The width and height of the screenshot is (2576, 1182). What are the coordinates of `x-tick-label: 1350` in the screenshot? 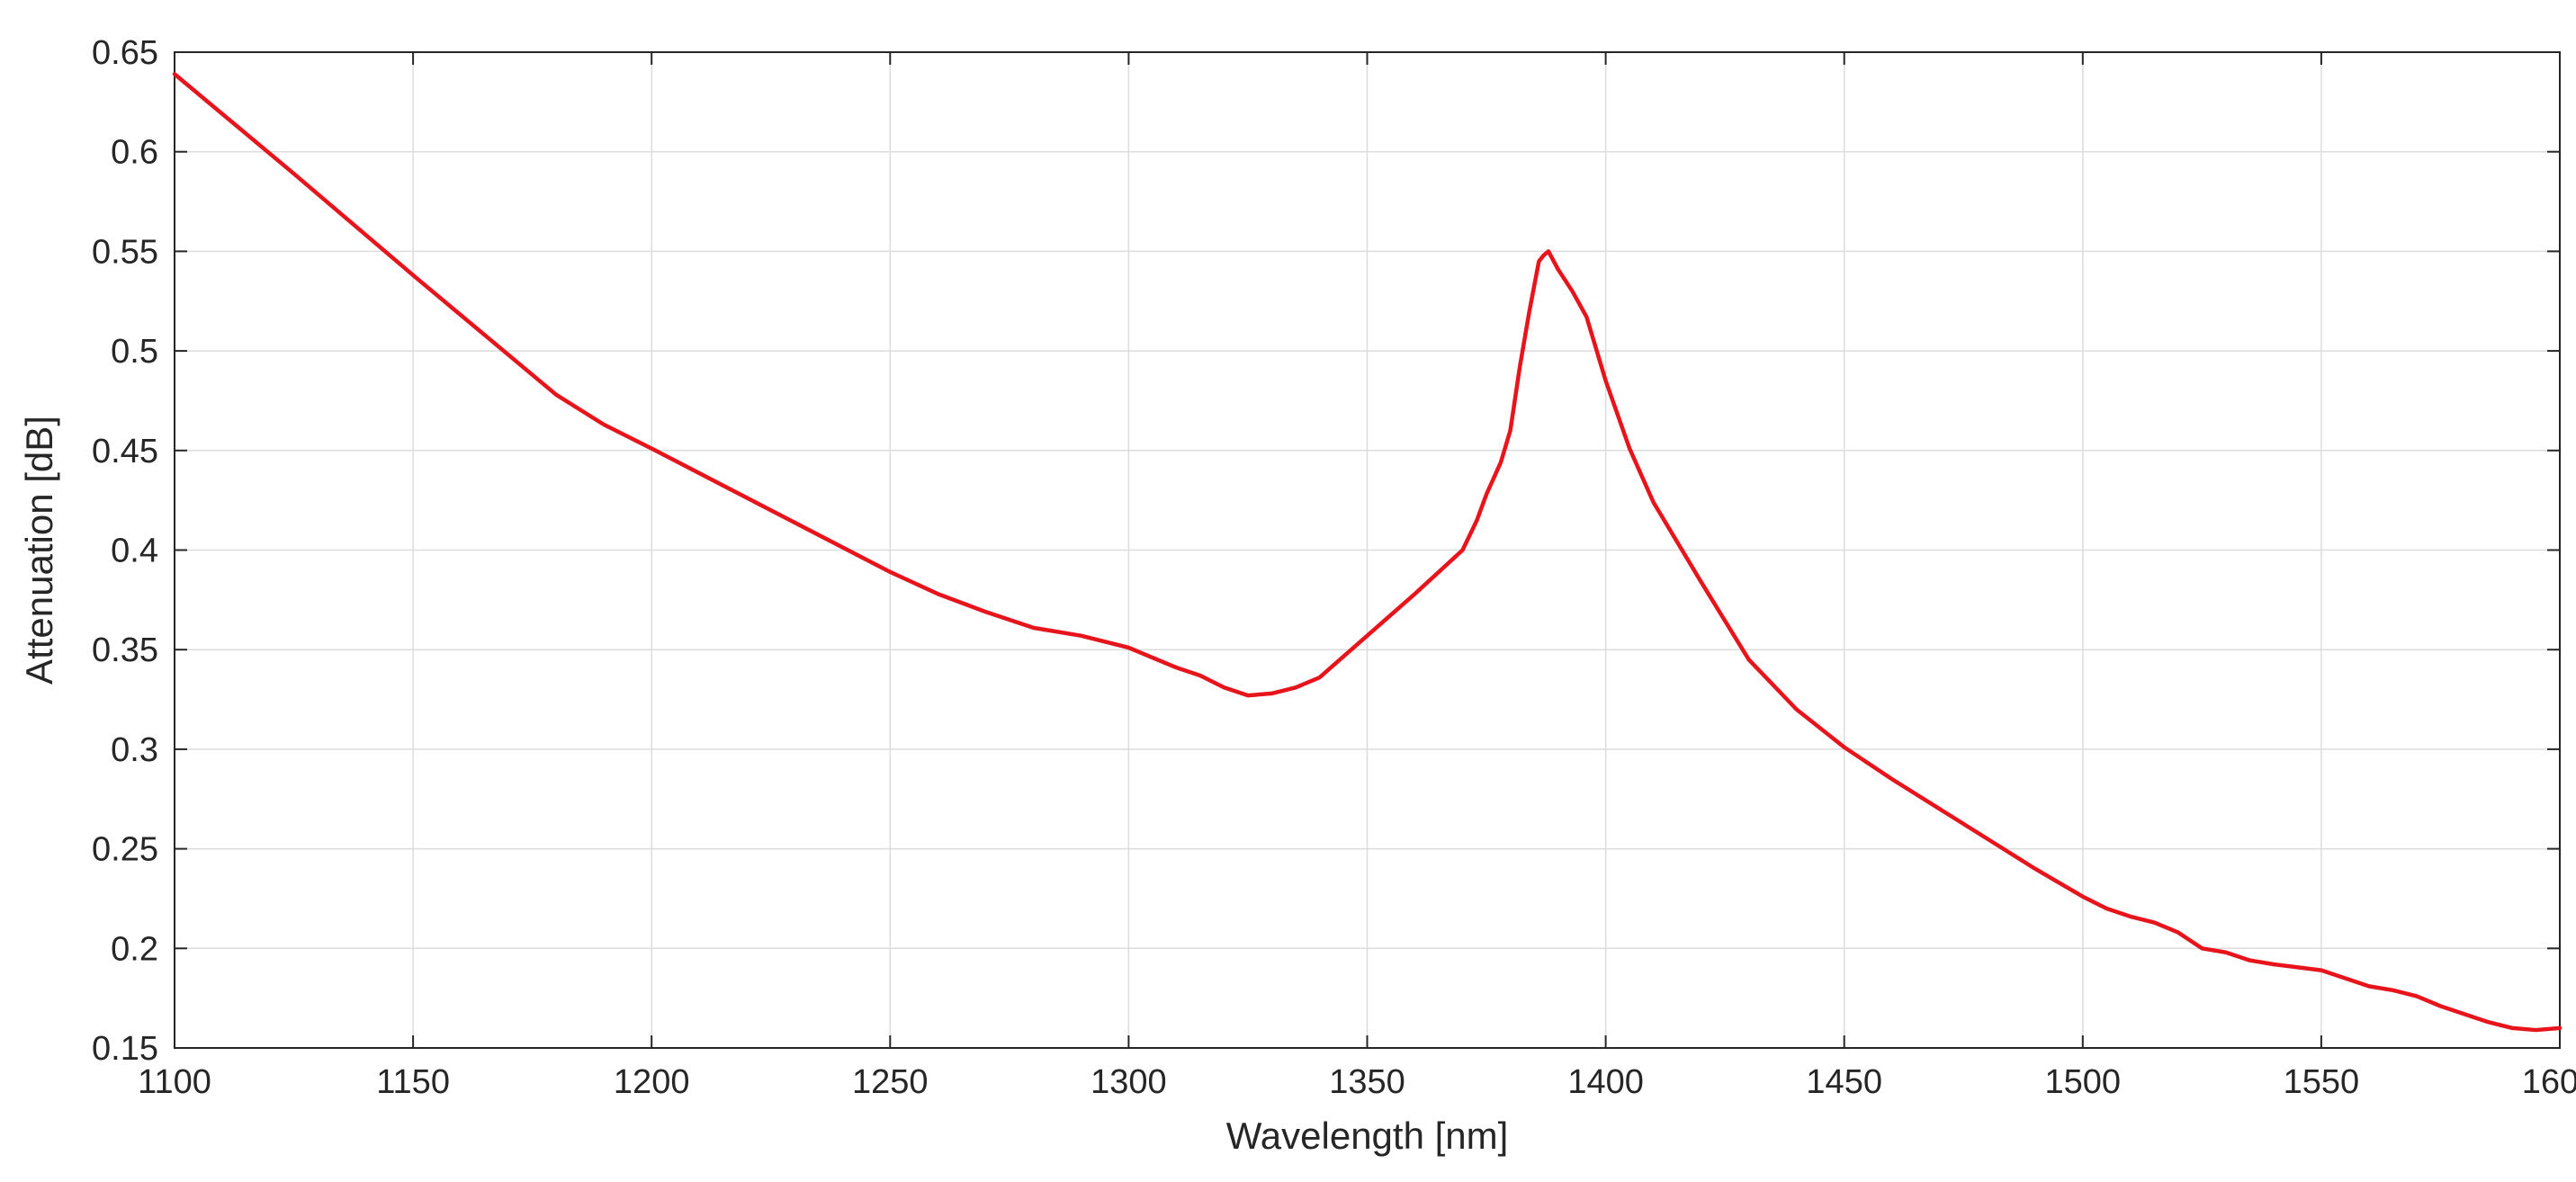 It's located at (1367, 1082).